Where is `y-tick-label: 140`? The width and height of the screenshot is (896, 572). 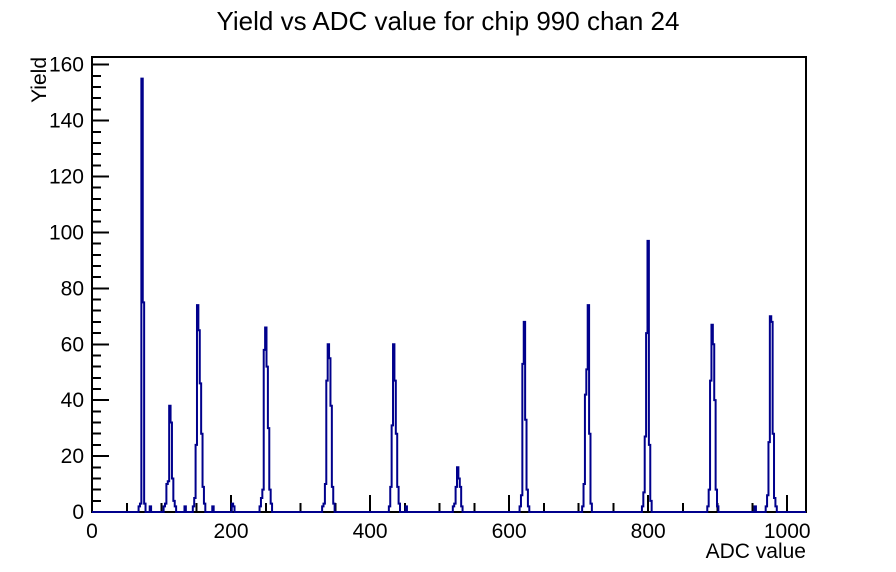
y-tick-label: 140 is located at coordinates (66, 121).